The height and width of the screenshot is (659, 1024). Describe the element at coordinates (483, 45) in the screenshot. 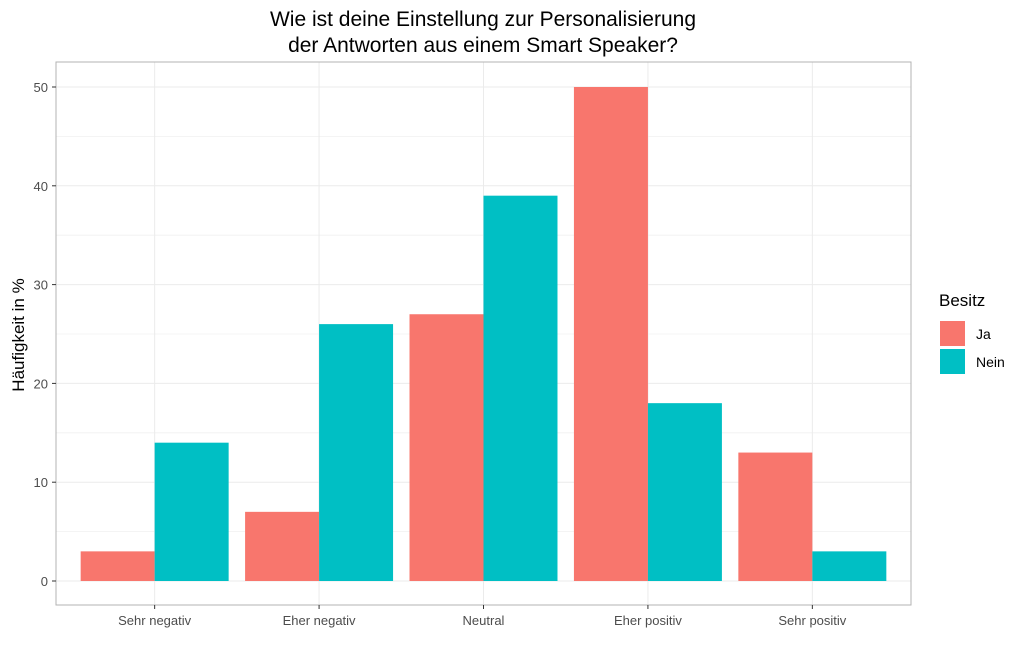

I see `chart-title-line-2: der Antworten aus einem Smart Speaker?` at that location.